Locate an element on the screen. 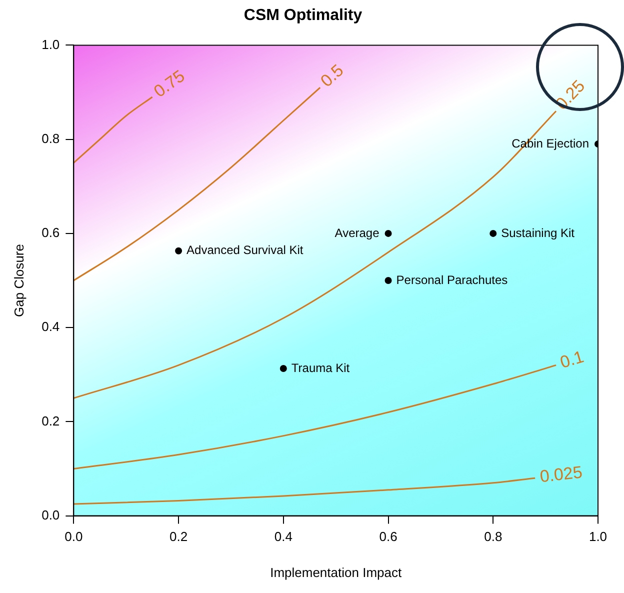 This screenshot has width=624, height=593. y-tick-label: 0.0 is located at coordinates (51, 514).